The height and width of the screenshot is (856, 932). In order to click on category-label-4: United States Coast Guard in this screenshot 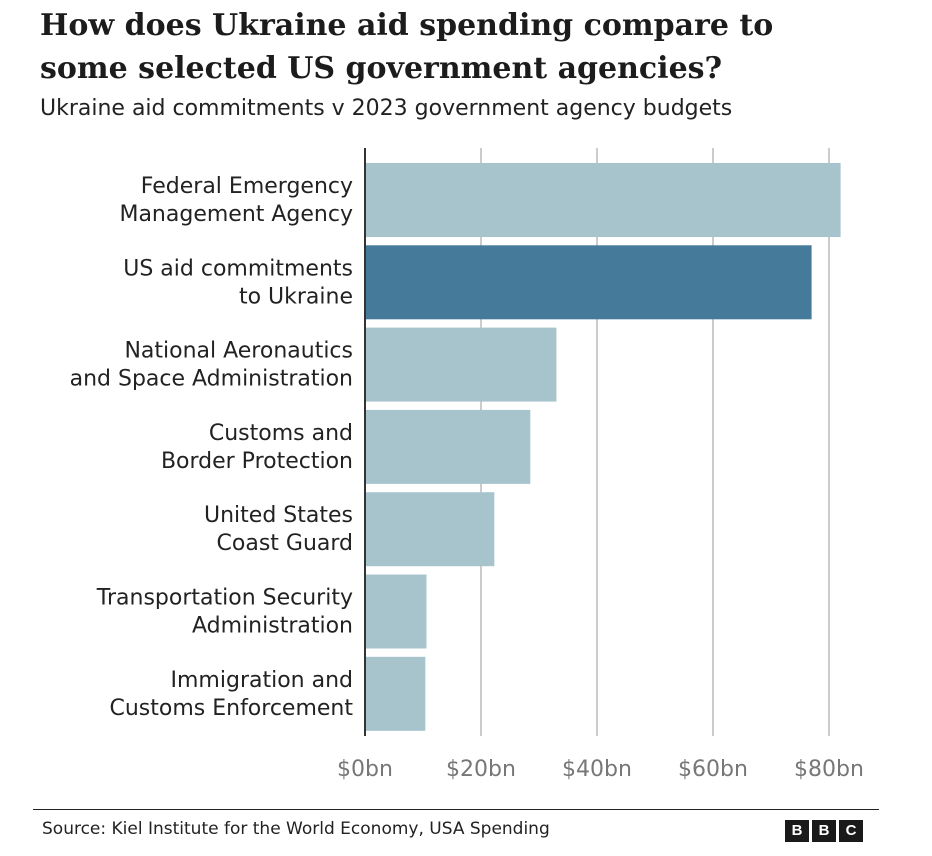, I will do `click(278, 529)`.